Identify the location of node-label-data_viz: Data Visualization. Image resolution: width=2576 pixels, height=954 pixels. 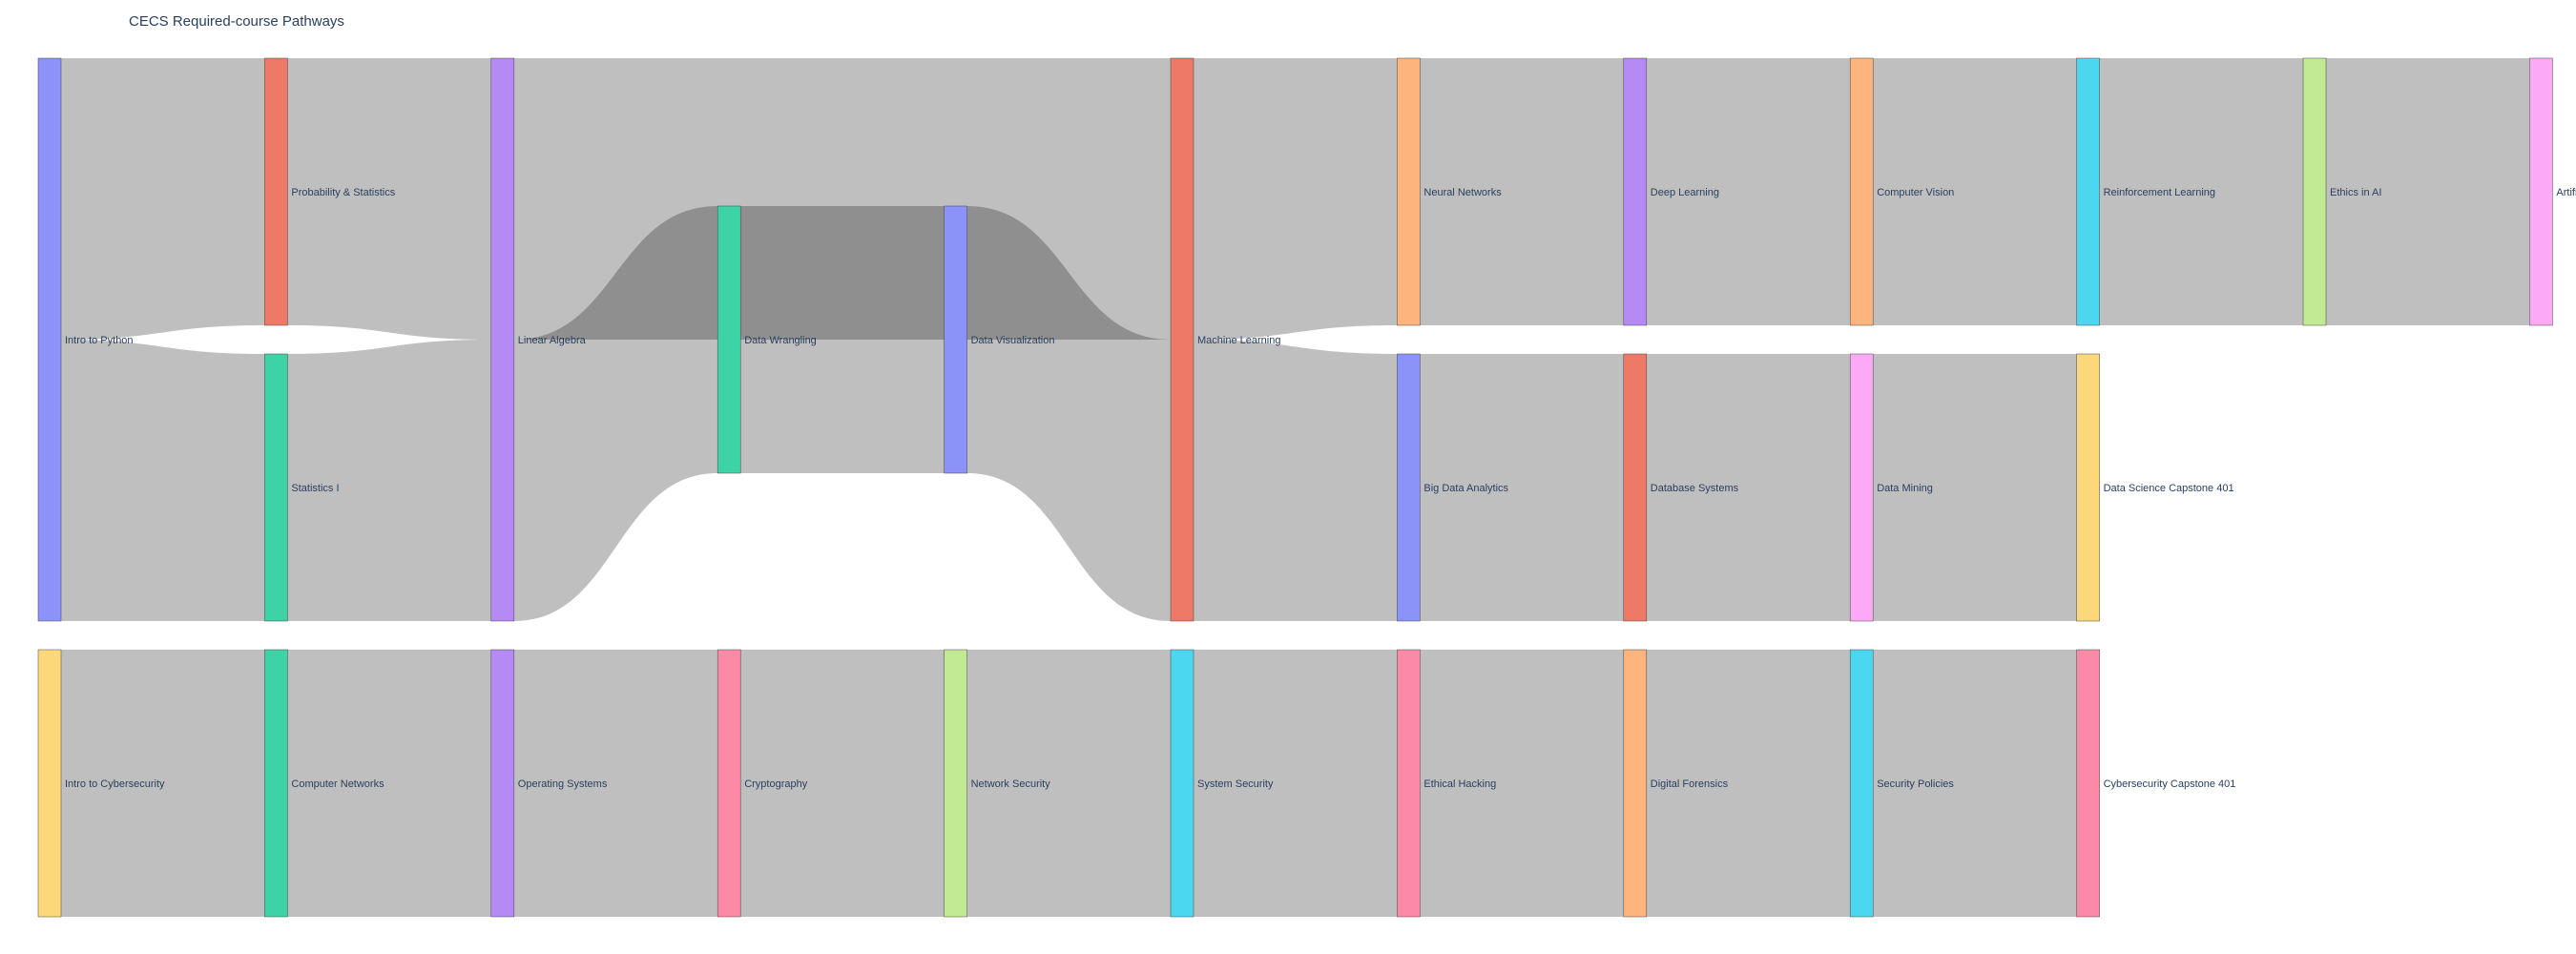
(1013, 340).